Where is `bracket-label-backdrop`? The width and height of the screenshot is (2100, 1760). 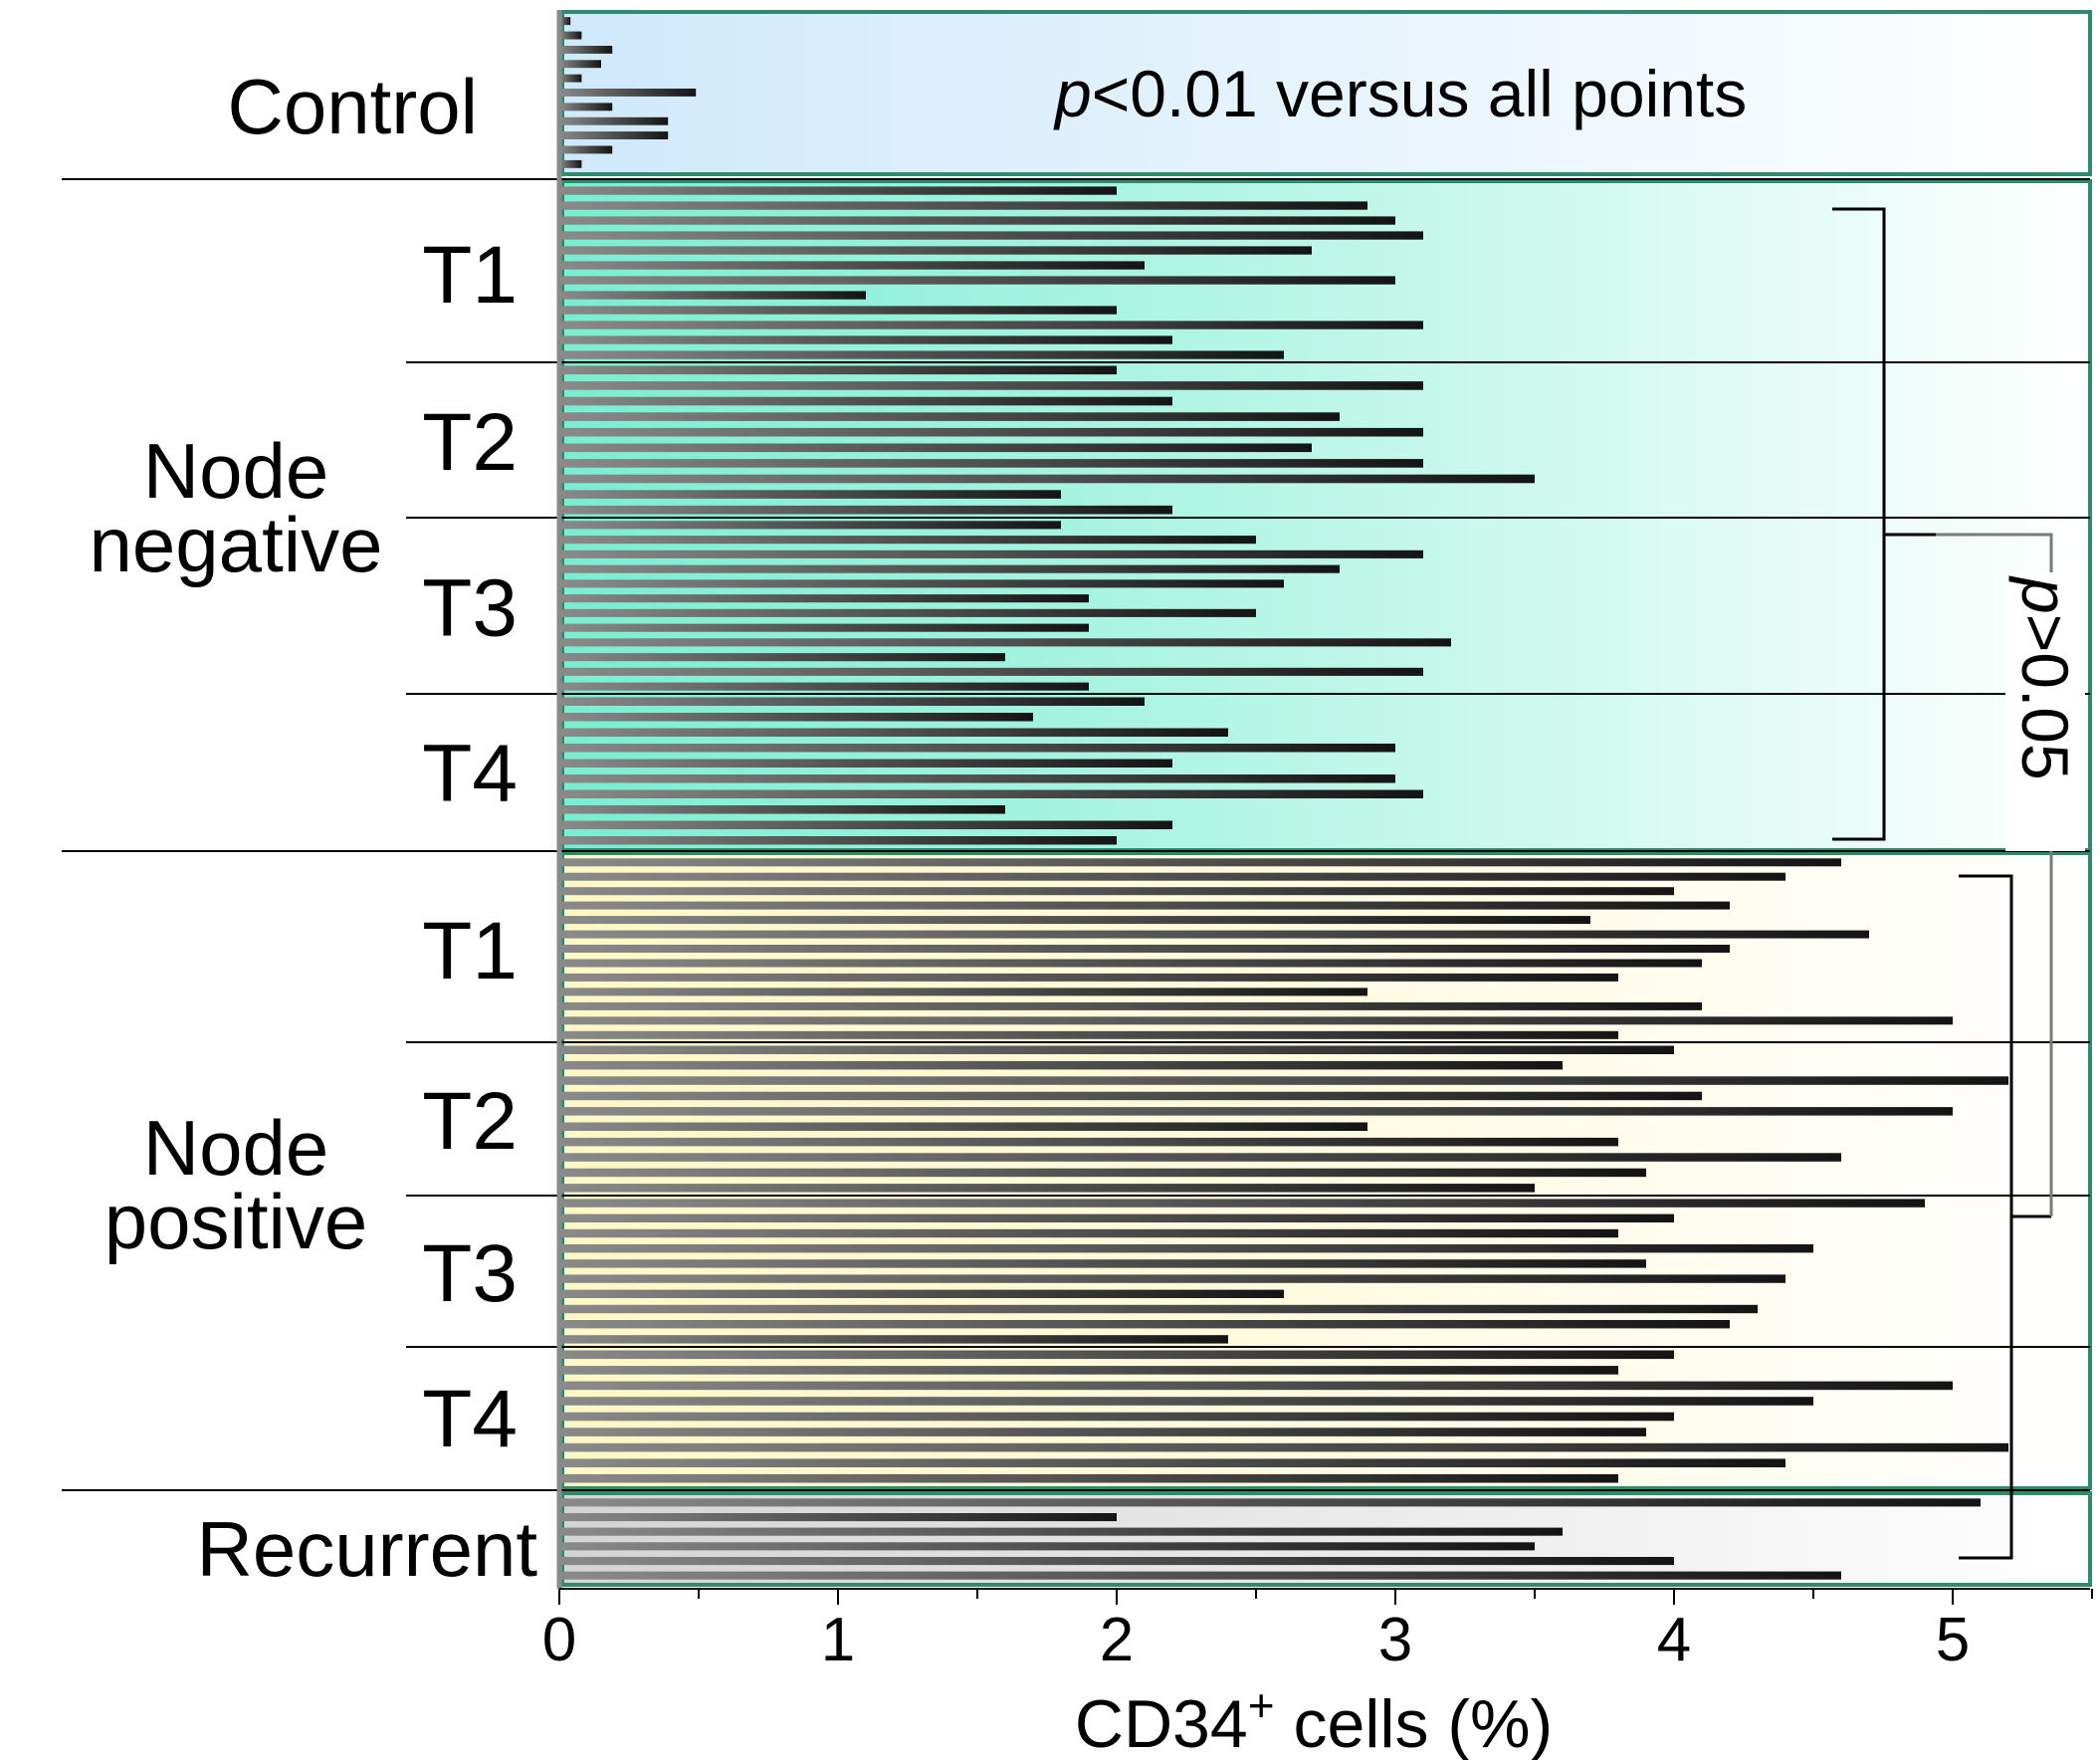
bracket-label-backdrop is located at coordinates (2045, 711).